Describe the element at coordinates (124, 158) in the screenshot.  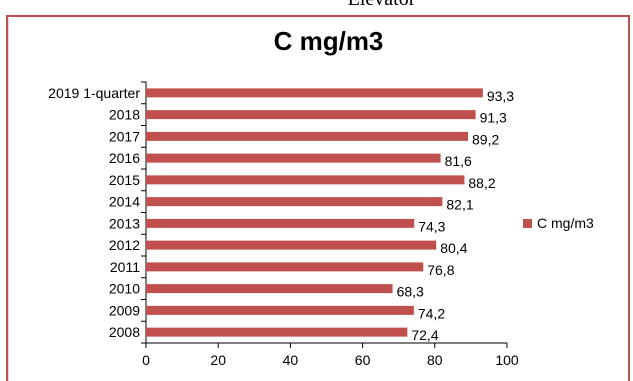
I see `category-label: 2016` at that location.